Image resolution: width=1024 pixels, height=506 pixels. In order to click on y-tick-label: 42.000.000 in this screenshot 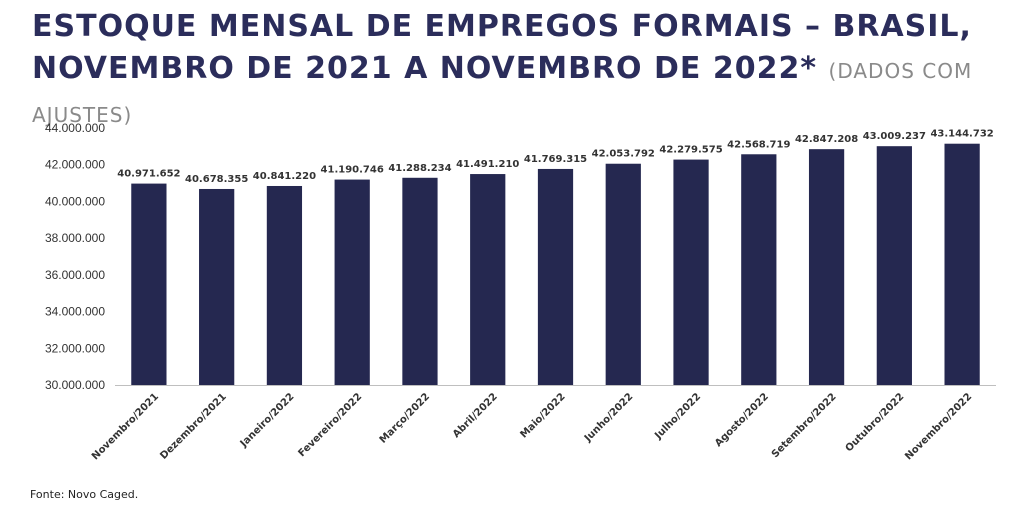, I will do `click(75, 165)`.